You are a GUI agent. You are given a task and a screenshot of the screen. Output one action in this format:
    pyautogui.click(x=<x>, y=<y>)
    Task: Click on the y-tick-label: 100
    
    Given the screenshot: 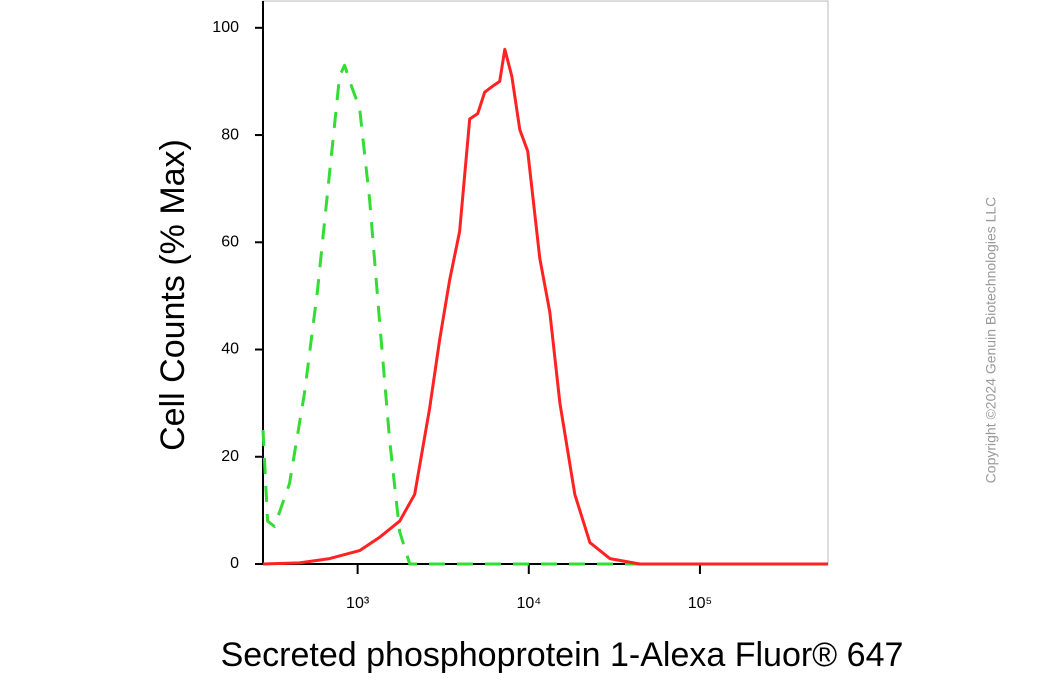 What is the action you would take?
    pyautogui.click(x=225, y=27)
    